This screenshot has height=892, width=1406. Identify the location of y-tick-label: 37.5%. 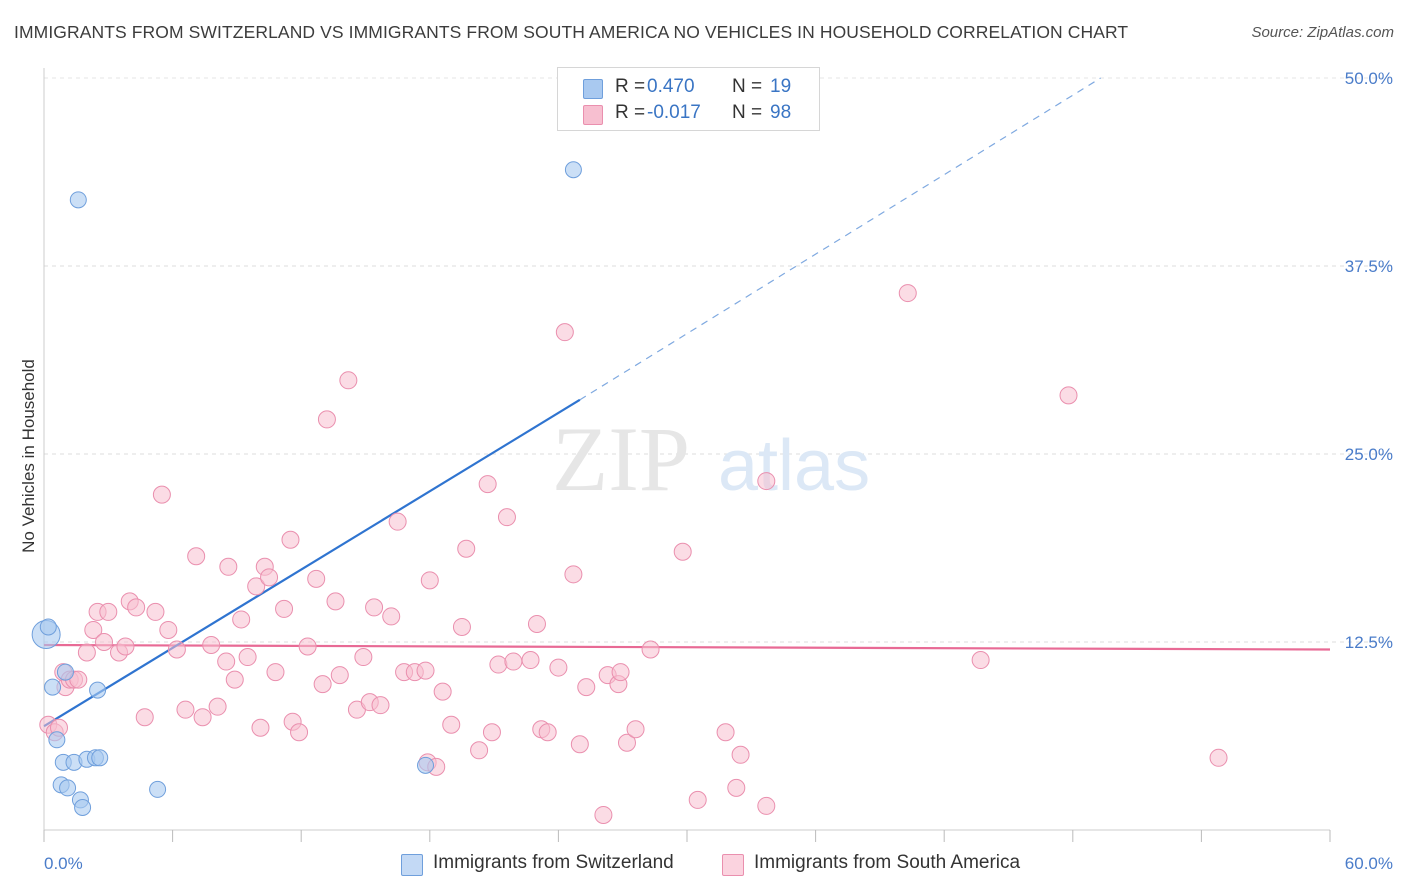
(1369, 266).